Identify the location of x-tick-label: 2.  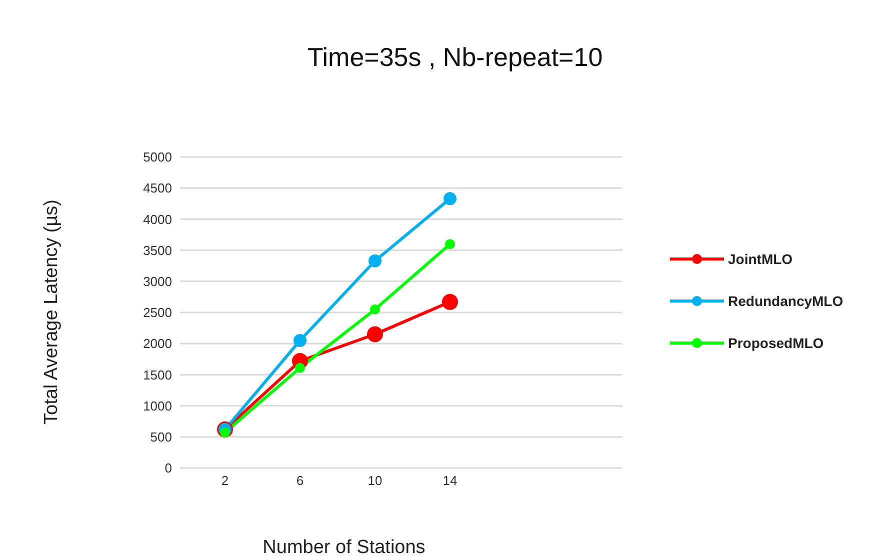
(225, 480).